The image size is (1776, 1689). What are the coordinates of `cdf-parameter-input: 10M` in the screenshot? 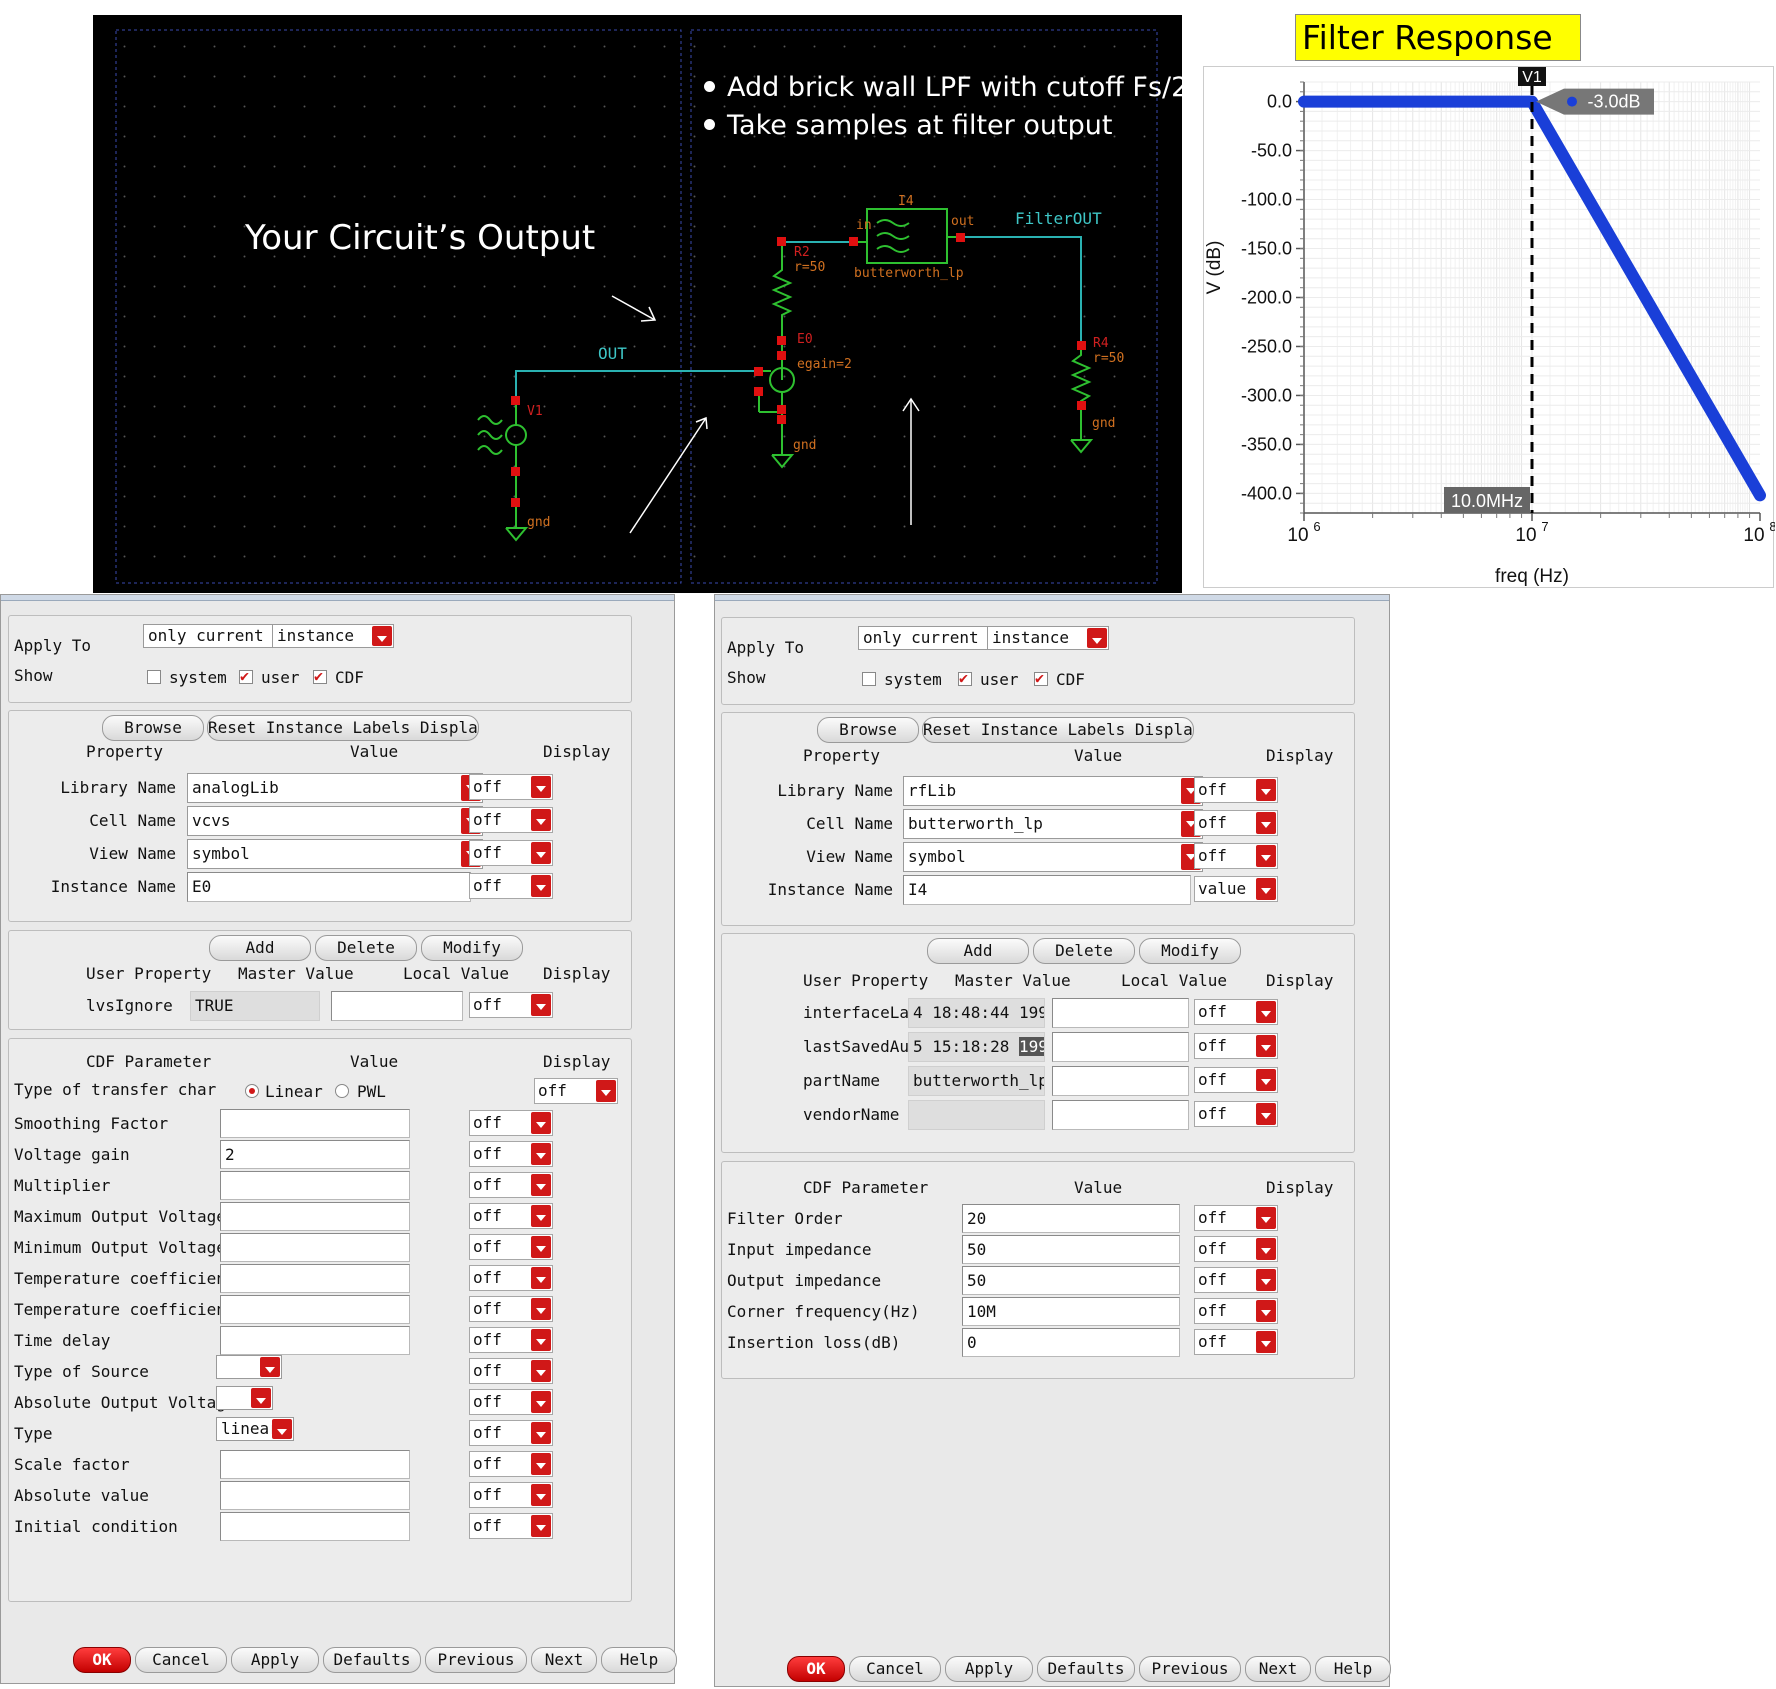 It's located at (1071, 1311).